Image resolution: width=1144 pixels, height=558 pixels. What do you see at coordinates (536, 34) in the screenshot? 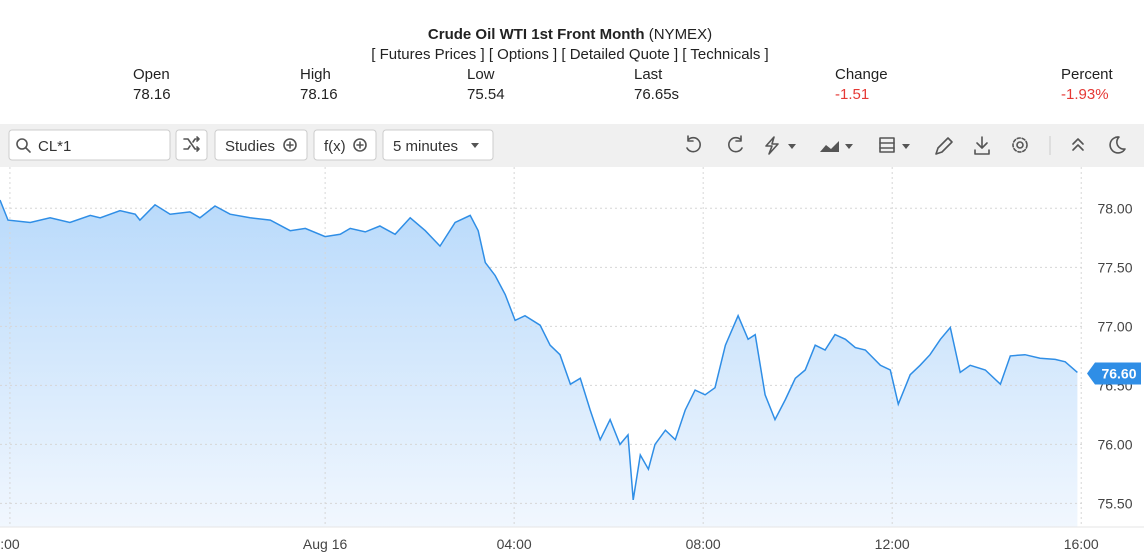
I see `title: Crude Oil WTI 1st Front Month` at bounding box center [536, 34].